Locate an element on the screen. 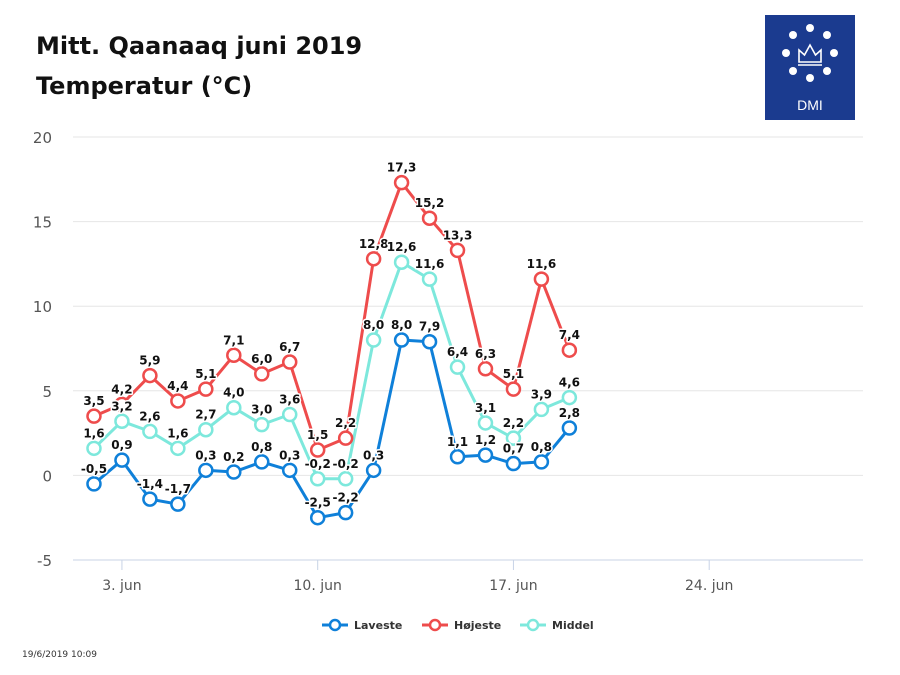 Image resolution: width=900 pixels, height=675 pixels. legend-marker-middel-icon is located at coordinates (533, 625).